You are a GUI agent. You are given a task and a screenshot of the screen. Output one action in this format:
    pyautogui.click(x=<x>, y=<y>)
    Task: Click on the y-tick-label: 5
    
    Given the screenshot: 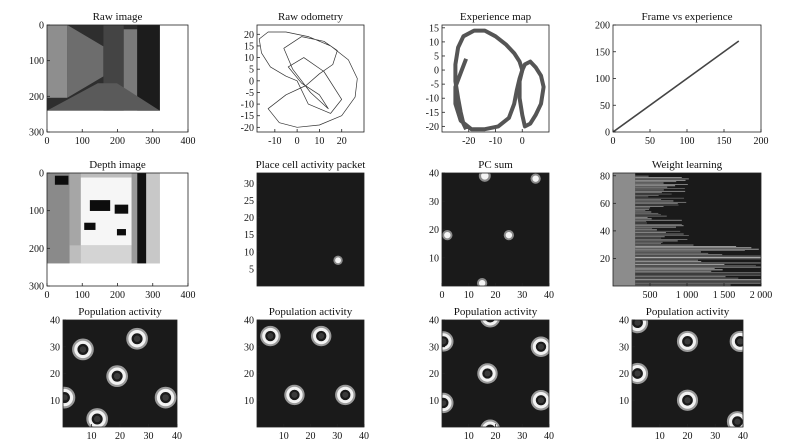 What is the action you would take?
    pyautogui.click(x=436, y=56)
    